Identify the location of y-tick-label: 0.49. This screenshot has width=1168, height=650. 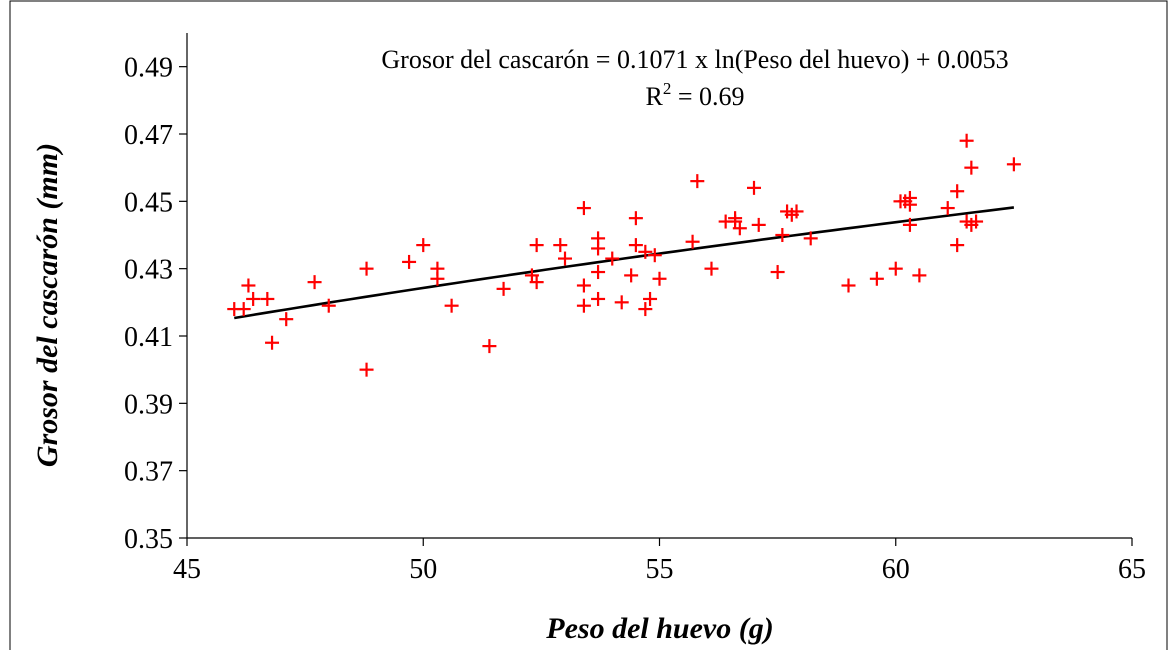
(148, 68).